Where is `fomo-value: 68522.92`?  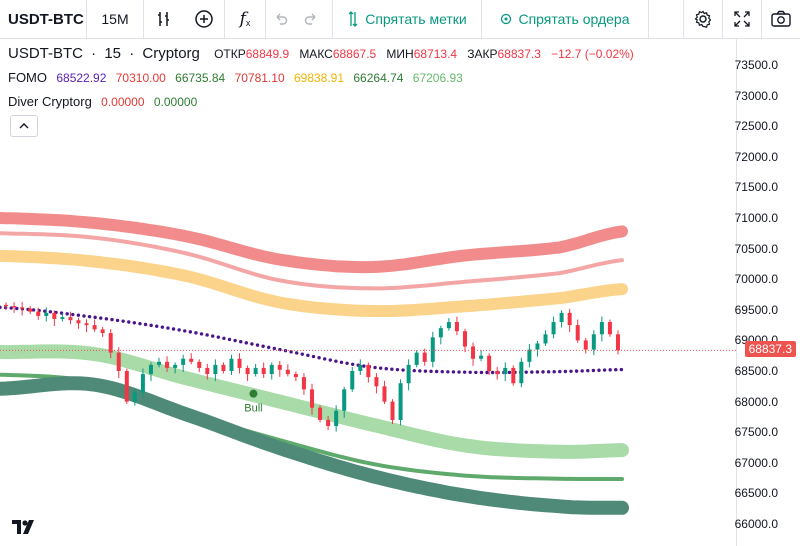 fomo-value: 68522.92 is located at coordinates (81, 78).